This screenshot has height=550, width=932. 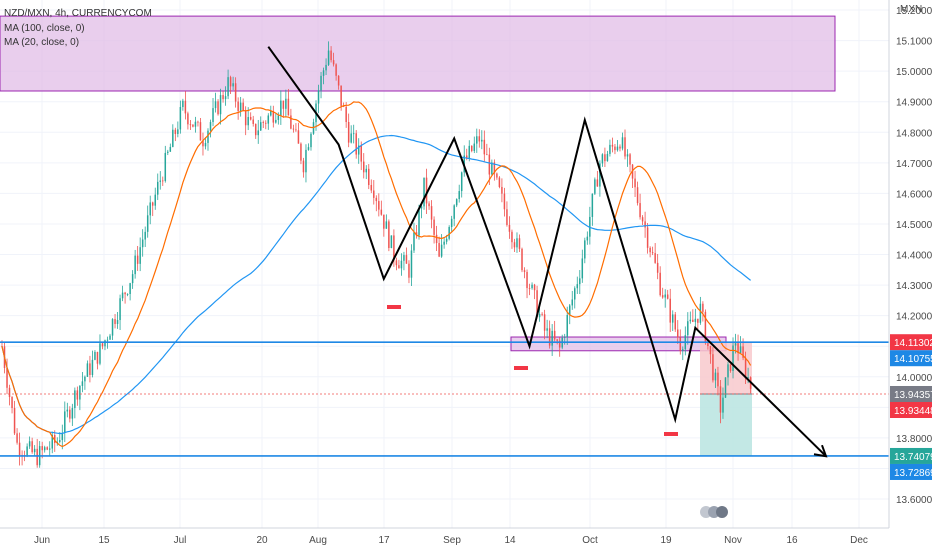 What do you see at coordinates (722, 512) in the screenshot?
I see `event-icon` at bounding box center [722, 512].